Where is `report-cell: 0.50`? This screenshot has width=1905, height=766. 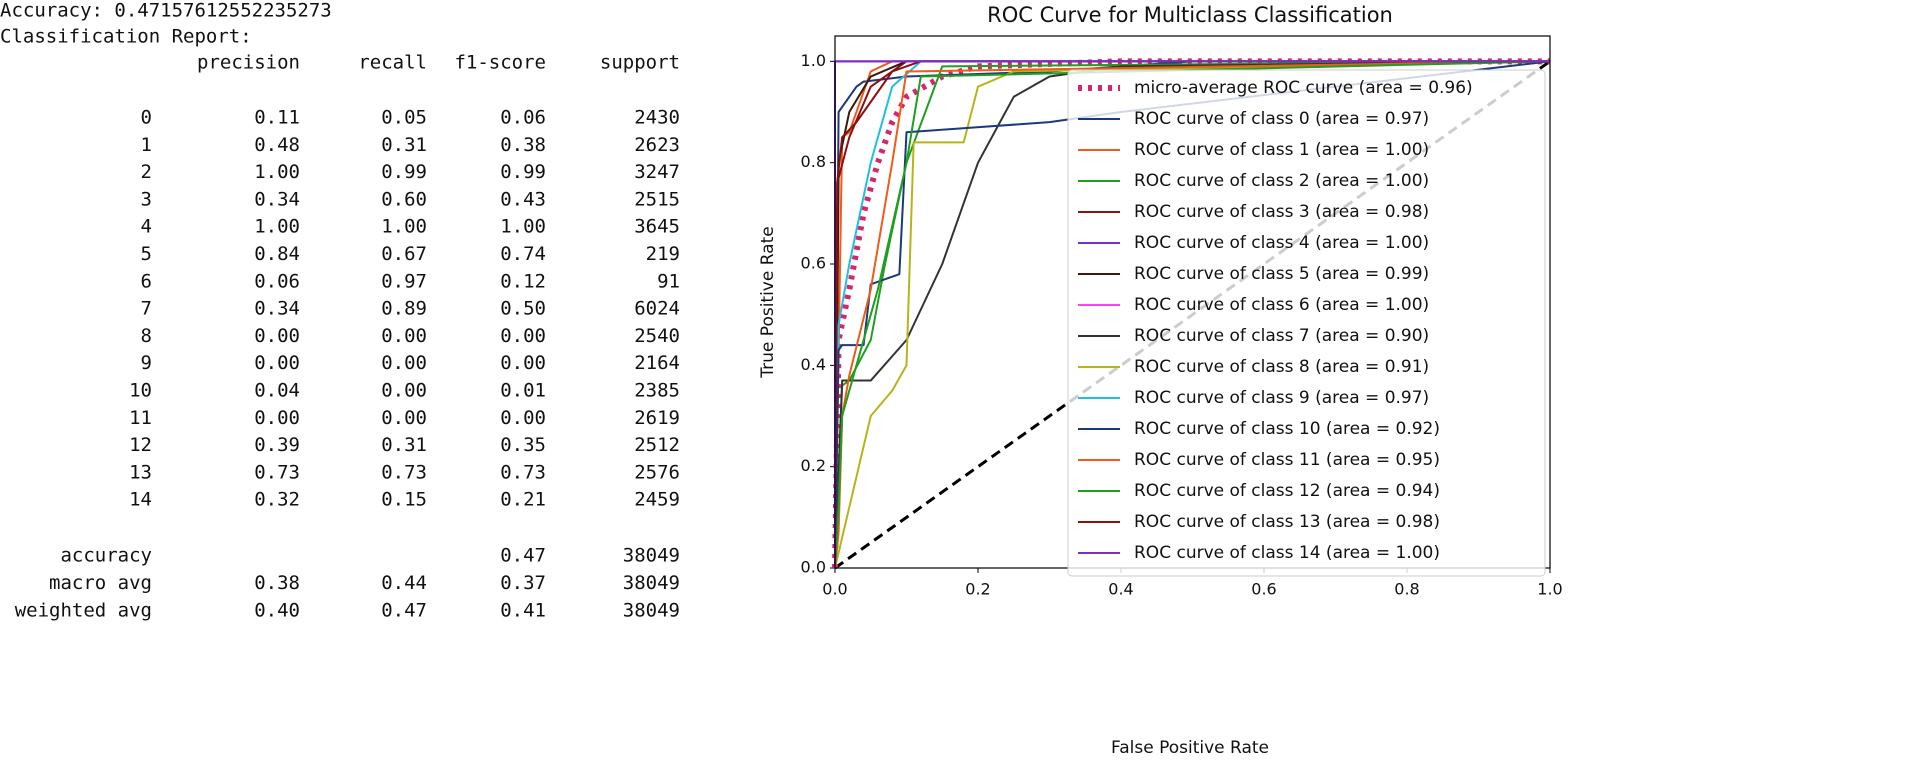
report-cell: 0.50 is located at coordinates (523, 309).